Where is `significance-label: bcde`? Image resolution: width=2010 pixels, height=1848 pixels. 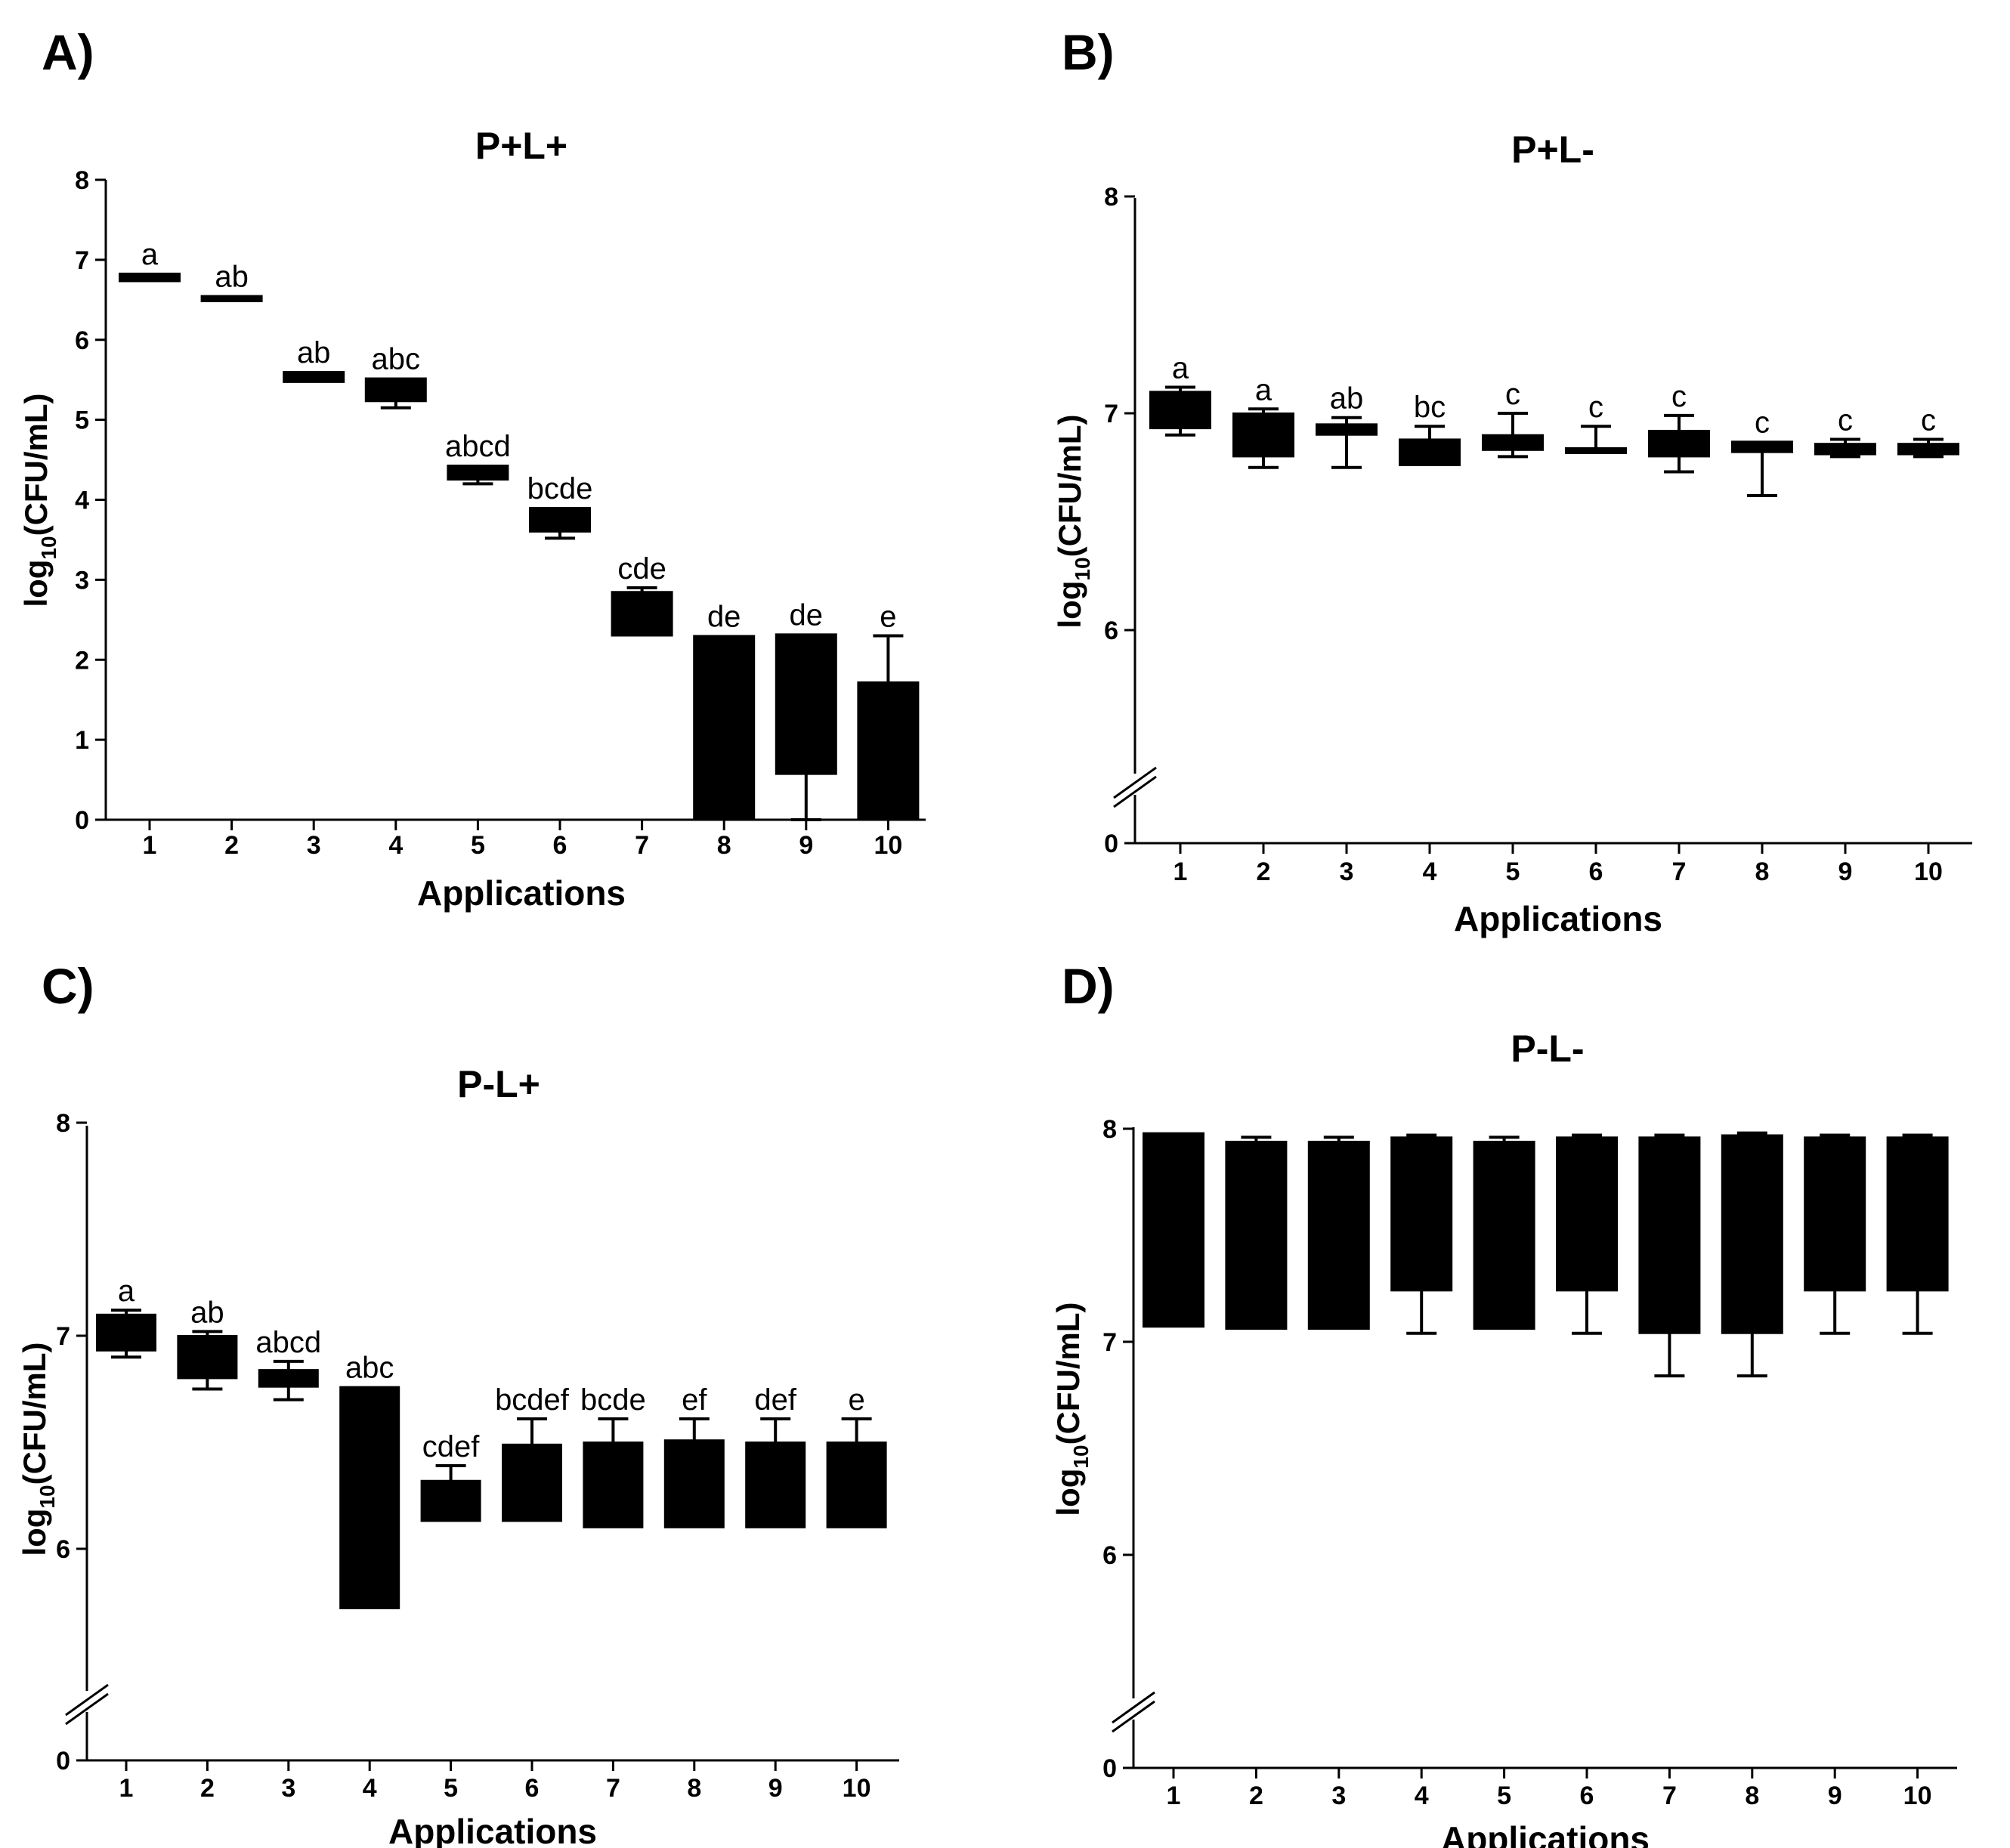 significance-label: bcde is located at coordinates (613, 1400).